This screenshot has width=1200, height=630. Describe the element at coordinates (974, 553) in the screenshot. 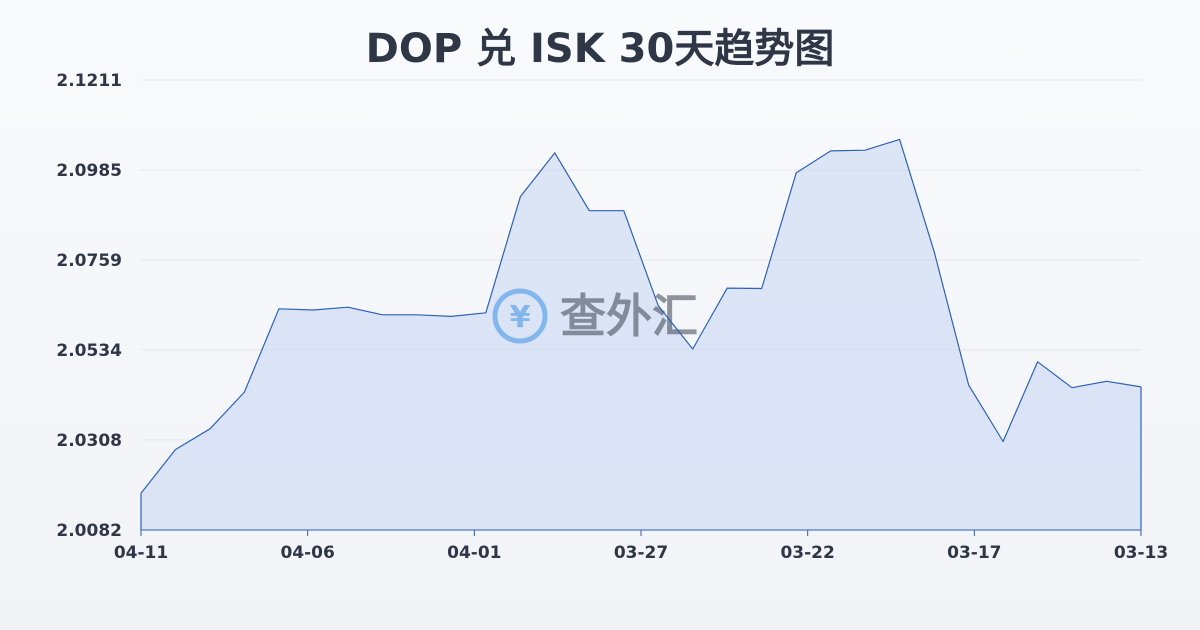

I see `x-tick-label: 03-17` at that location.